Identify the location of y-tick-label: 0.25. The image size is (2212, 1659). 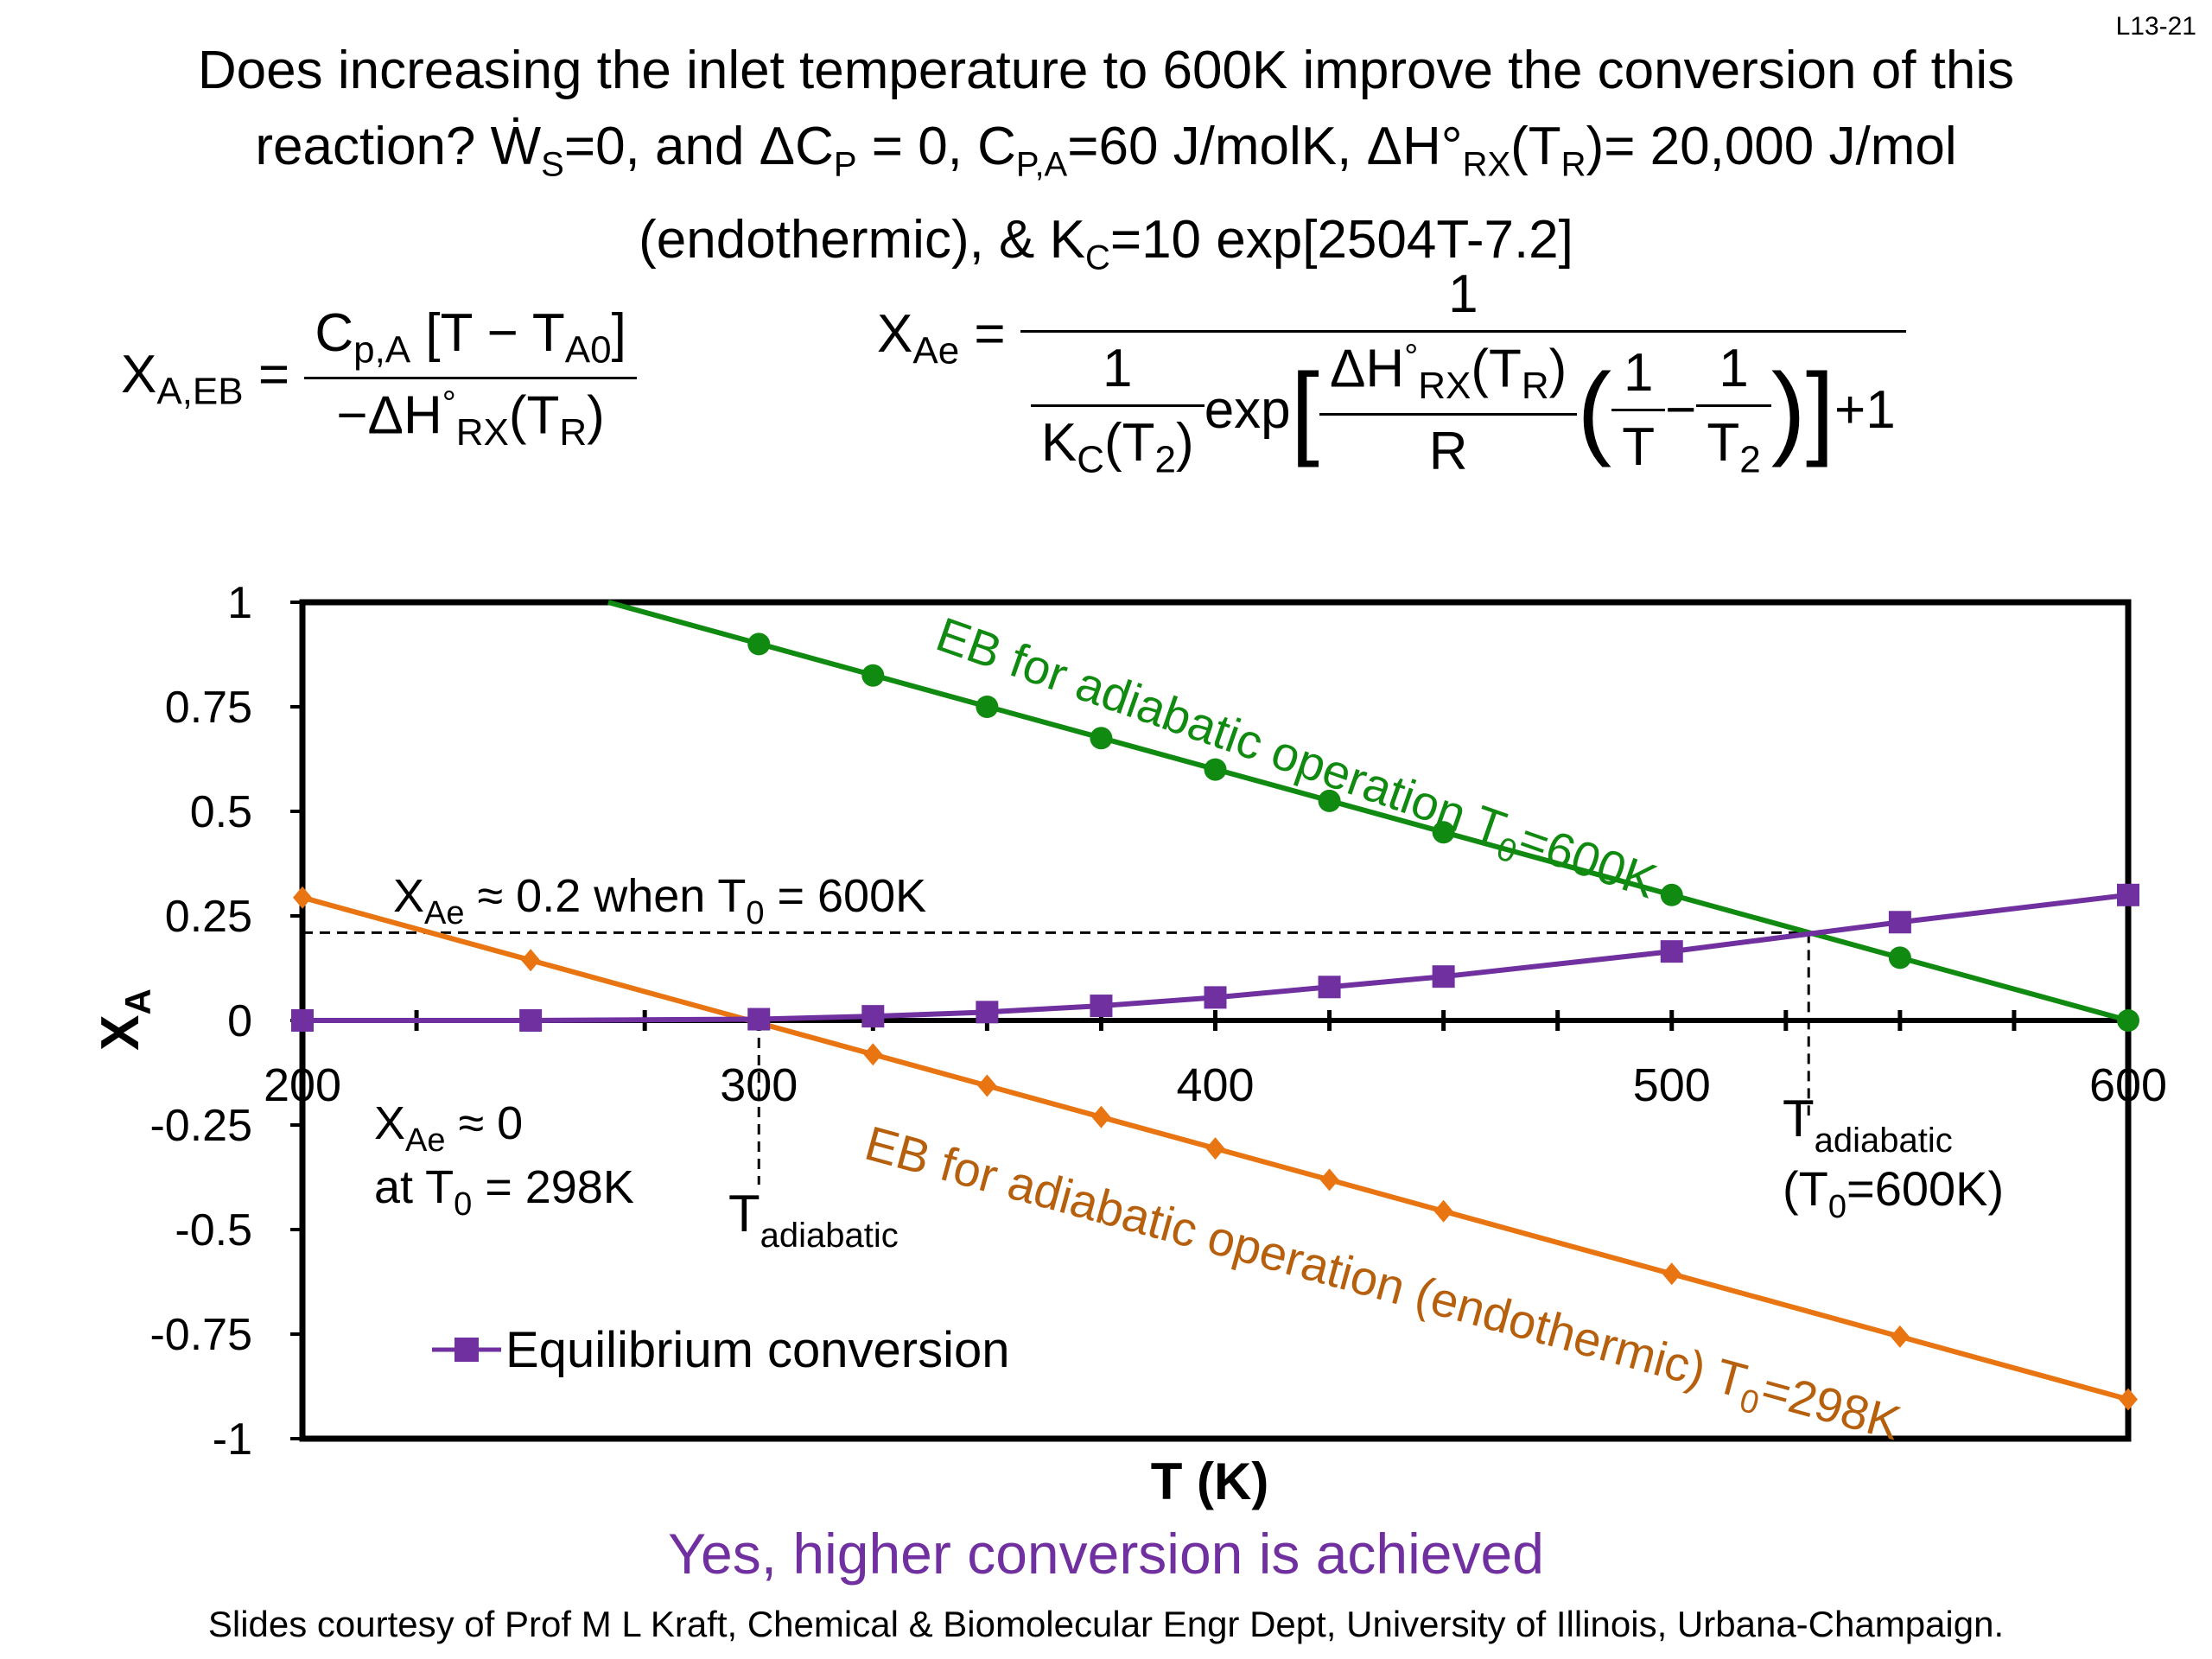
(208, 917).